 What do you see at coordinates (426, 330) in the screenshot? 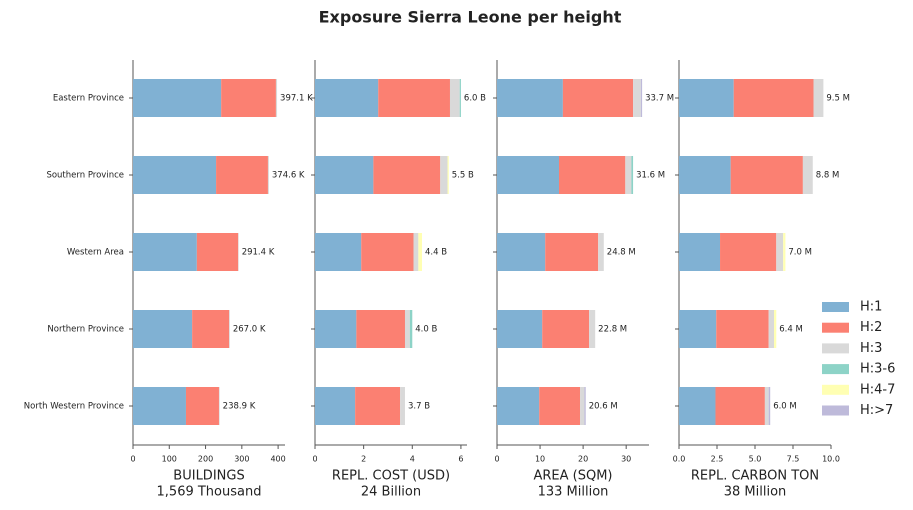
I see `total-label: 4.0 B` at bounding box center [426, 330].